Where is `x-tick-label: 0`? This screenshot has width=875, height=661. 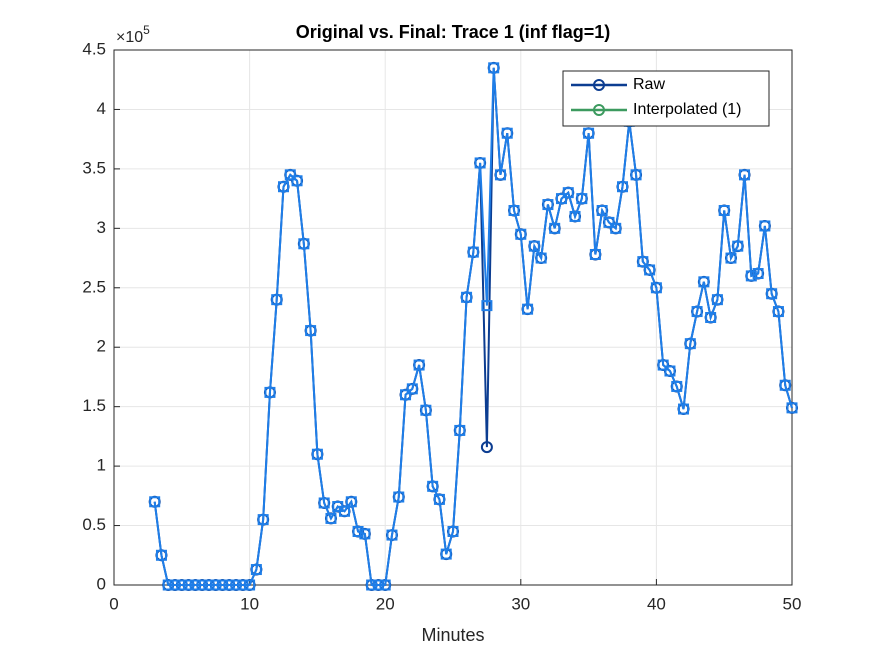 x-tick-label: 0 is located at coordinates (113, 603).